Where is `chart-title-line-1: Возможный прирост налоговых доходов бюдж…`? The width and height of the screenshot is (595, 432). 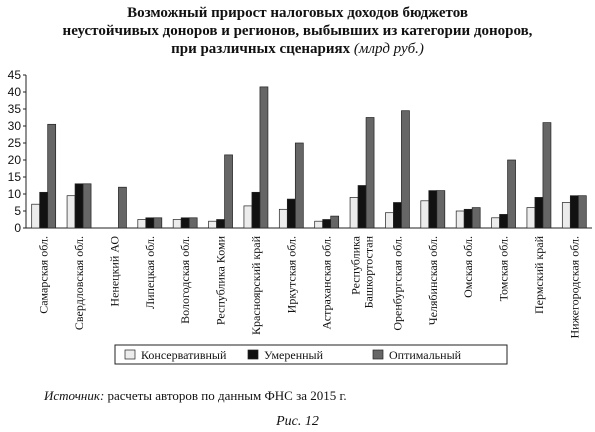 chart-title-line-1: Возможный прирост налоговых доходов бюдж… is located at coordinates (297, 13).